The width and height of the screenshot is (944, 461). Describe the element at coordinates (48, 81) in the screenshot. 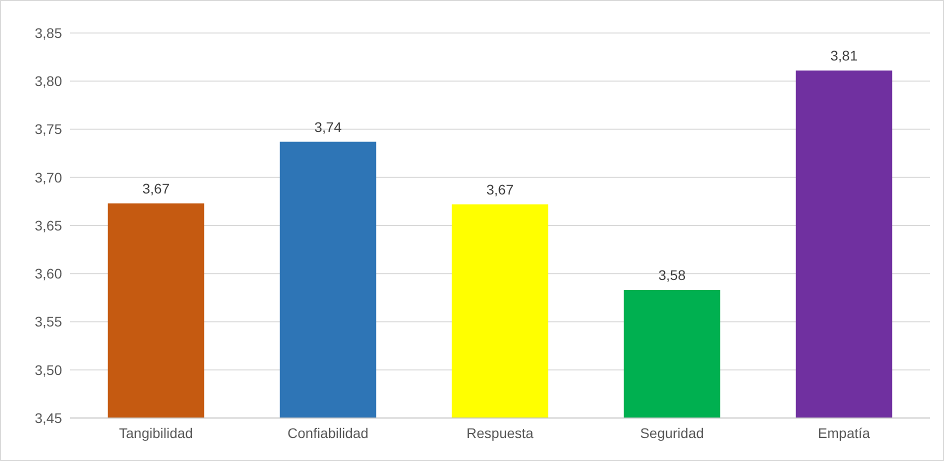

I see `y-tick-label: 3,80` at that location.